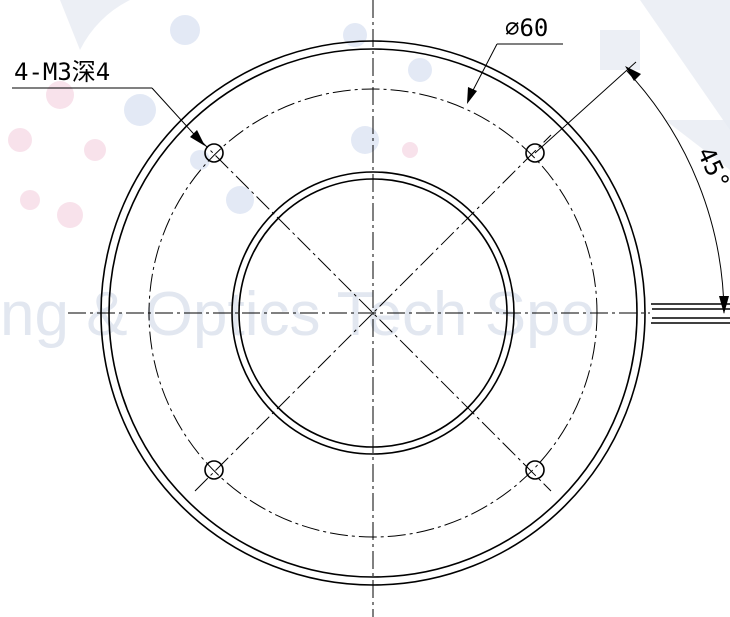  What do you see at coordinates (472, 95) in the screenshot?
I see `pcd-arrowhead` at bounding box center [472, 95].